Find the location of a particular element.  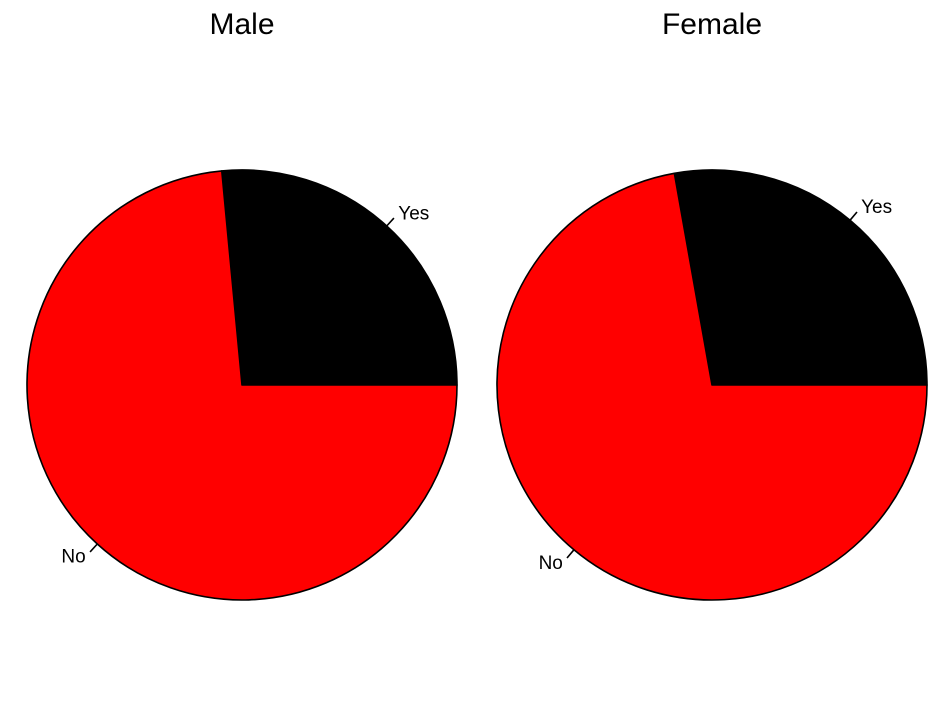

male-leader-yes is located at coordinates (390, 222).